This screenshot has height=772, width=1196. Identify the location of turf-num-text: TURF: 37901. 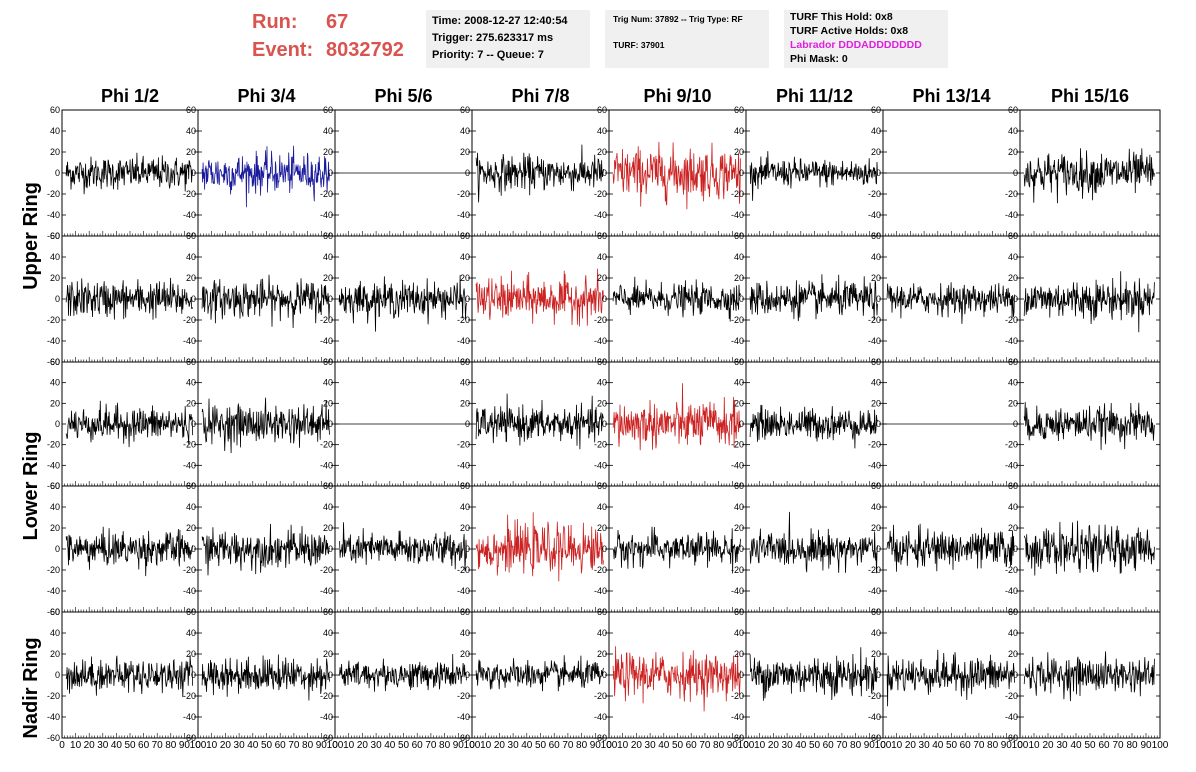
(639, 45).